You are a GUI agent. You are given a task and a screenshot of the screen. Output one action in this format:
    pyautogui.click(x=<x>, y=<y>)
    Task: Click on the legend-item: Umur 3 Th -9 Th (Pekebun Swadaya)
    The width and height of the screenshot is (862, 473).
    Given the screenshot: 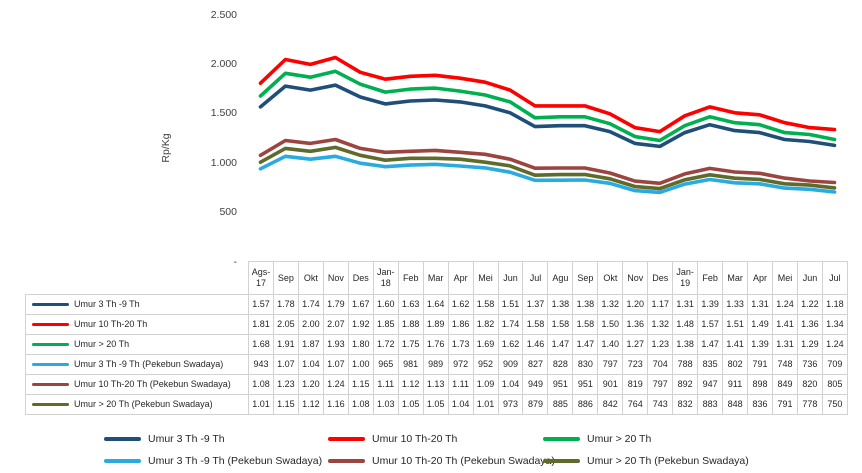 What is the action you would take?
    pyautogui.click(x=213, y=461)
    